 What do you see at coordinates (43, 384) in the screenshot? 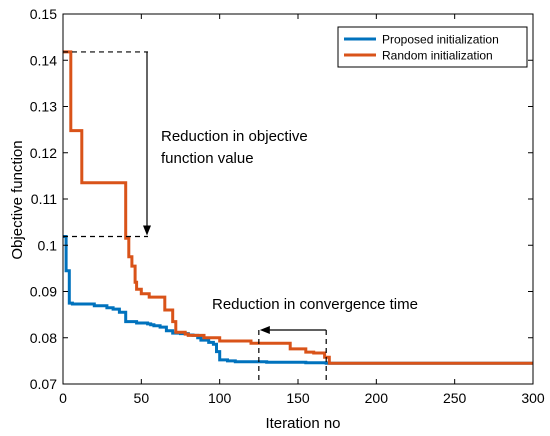
I see `y-tick-label: 0.07` at bounding box center [43, 384].